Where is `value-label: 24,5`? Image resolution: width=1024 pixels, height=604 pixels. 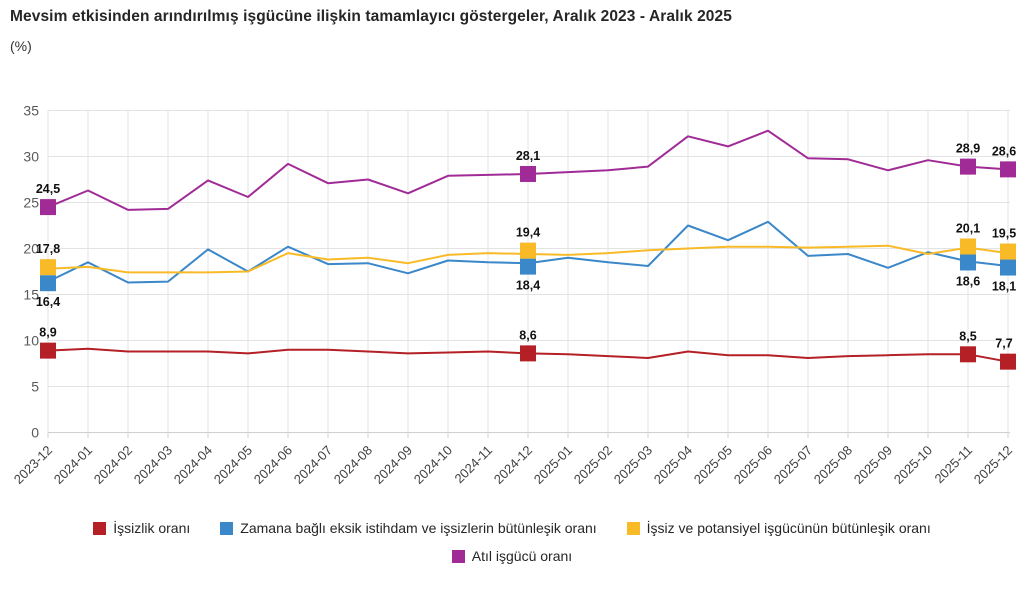 value-label: 24,5 is located at coordinates (48, 189).